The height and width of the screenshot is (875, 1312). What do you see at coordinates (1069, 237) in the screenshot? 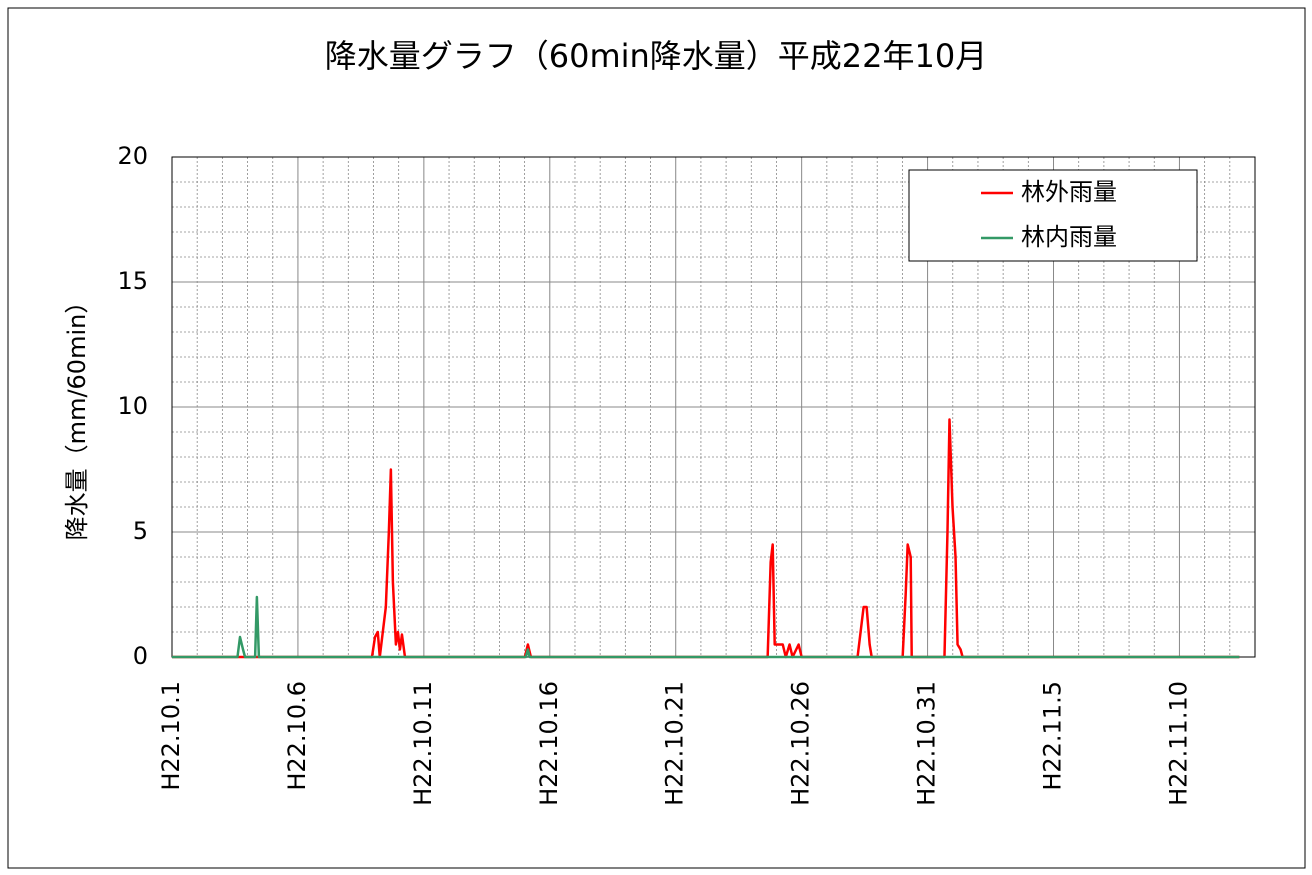
I see `legend-label: 林内雨量` at bounding box center [1069, 237].